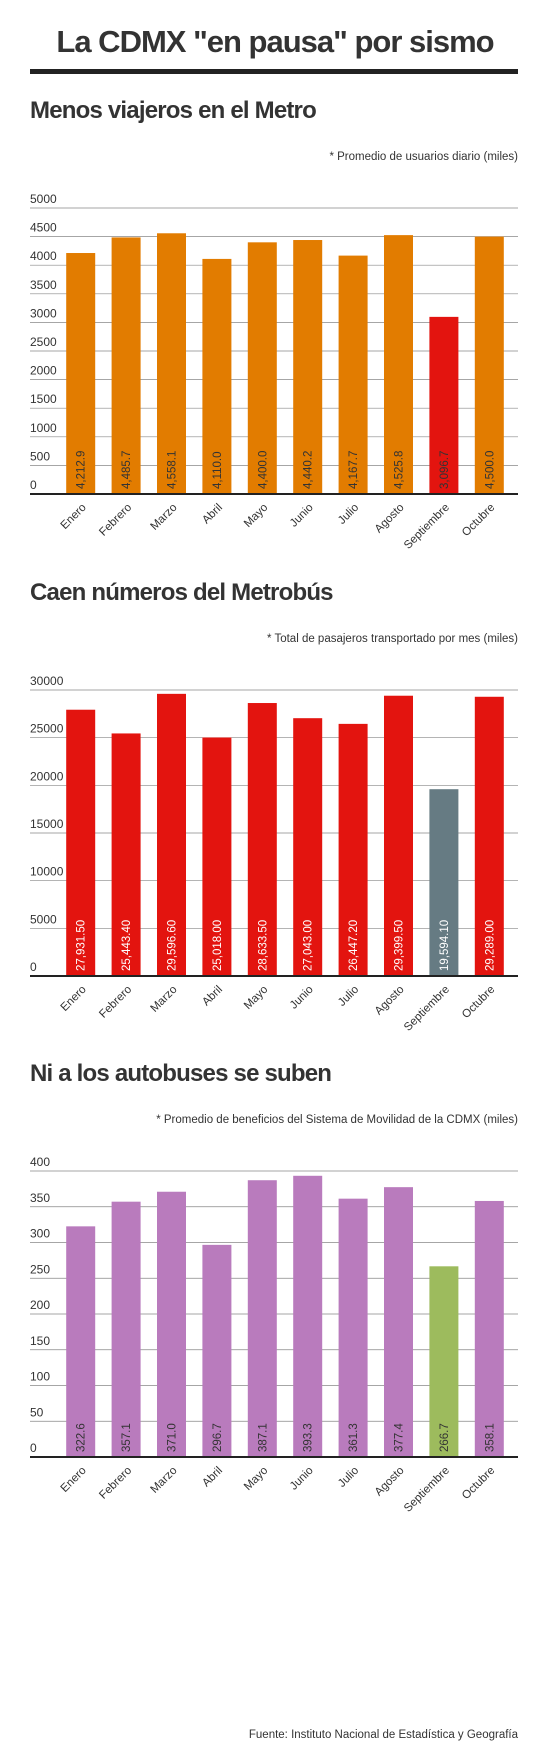 The image size is (550, 1750). Describe the element at coordinates (400, 945) in the screenshot. I see `value-label: 29,399.50` at that location.